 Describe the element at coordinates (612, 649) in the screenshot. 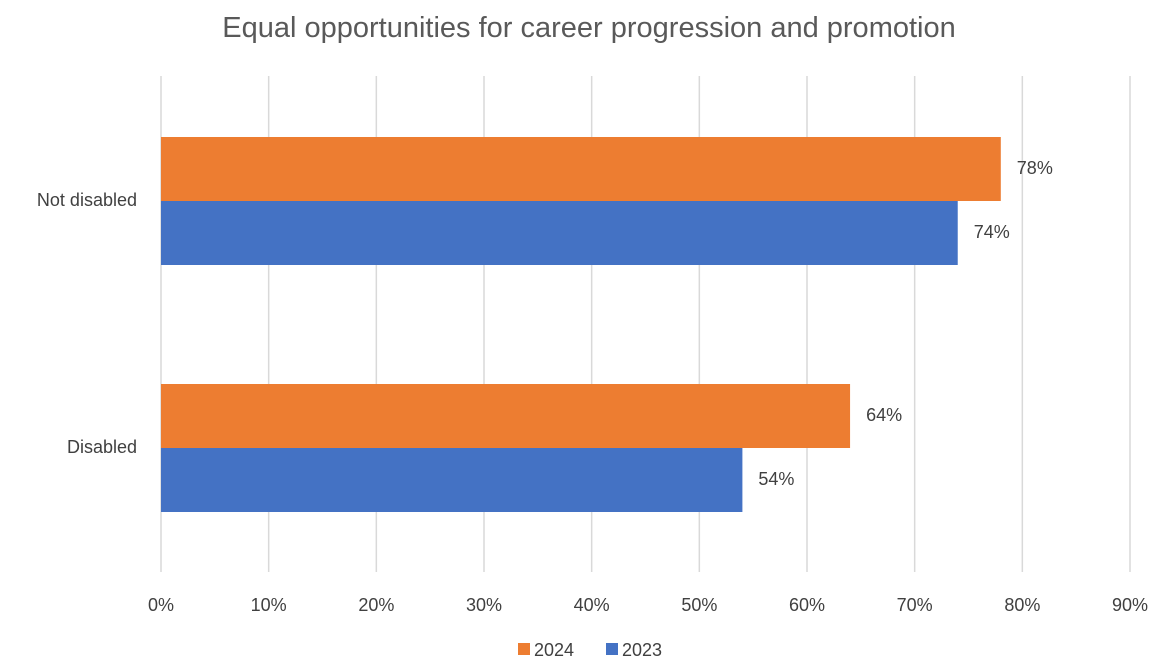

I see `legend-swatch-2023` at that location.